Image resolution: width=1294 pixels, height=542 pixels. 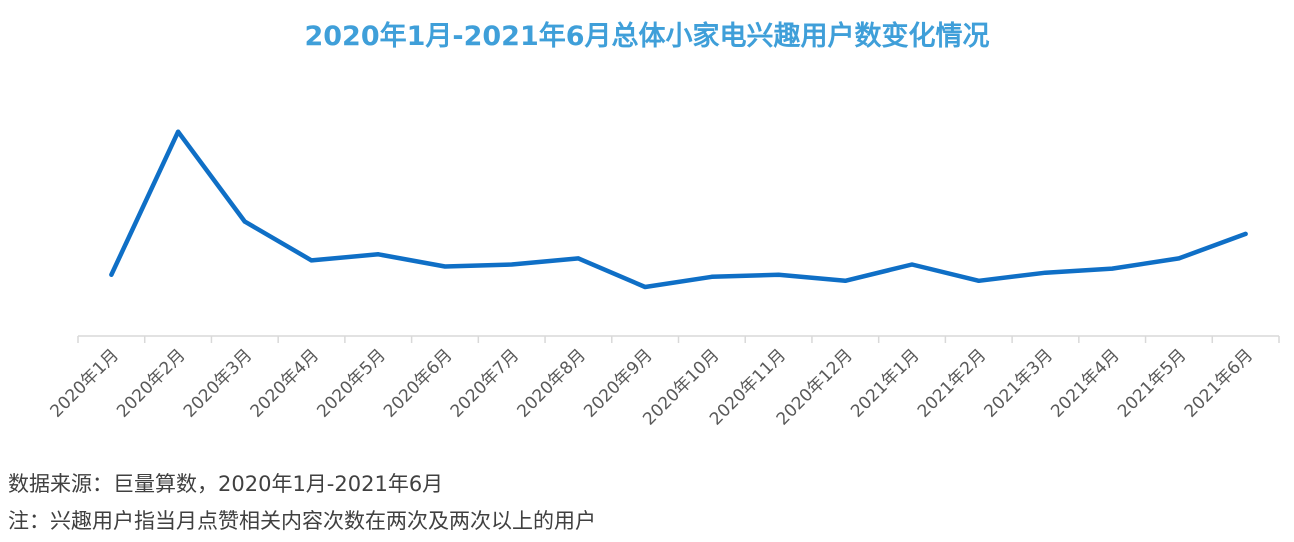 What do you see at coordinates (351, 383) in the screenshot?
I see `x-tick-label: 2020年5月` at bounding box center [351, 383].